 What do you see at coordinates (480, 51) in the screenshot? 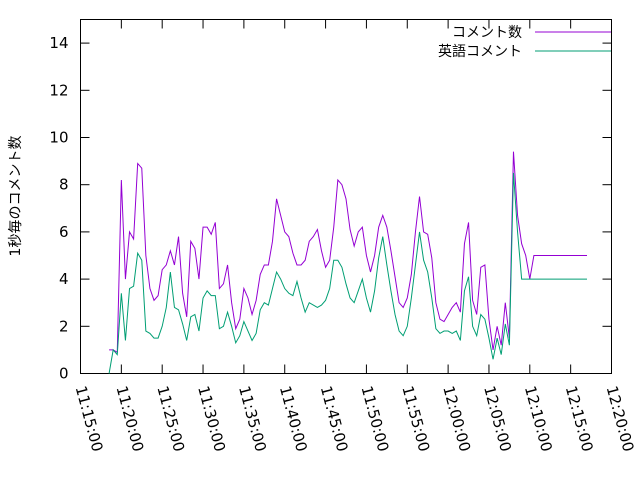
I see `legend-label-2: 英語コメント` at bounding box center [480, 51].